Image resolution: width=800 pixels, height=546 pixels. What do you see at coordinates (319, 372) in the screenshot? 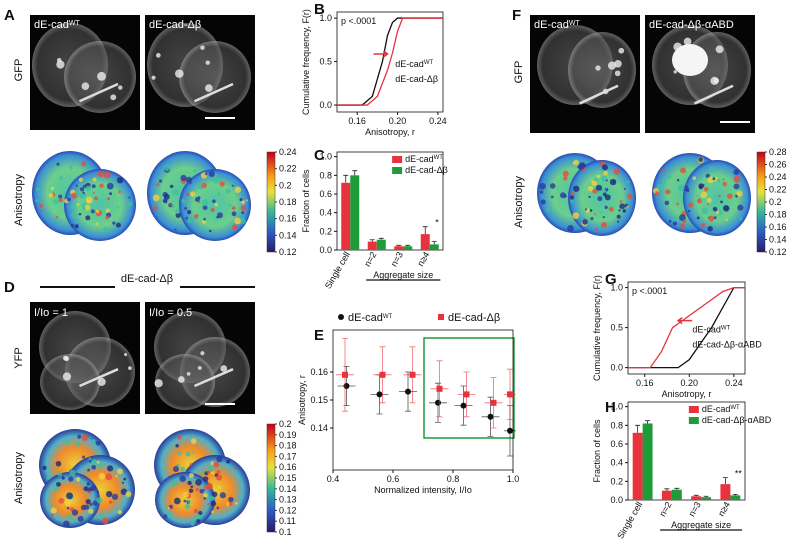
I see `y-tick-label: 0.16` at bounding box center [319, 372].